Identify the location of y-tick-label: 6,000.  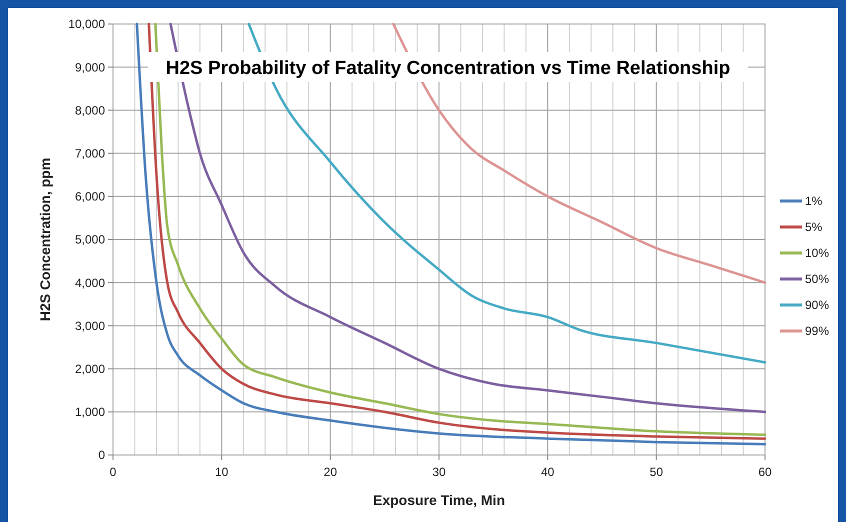
(90, 197).